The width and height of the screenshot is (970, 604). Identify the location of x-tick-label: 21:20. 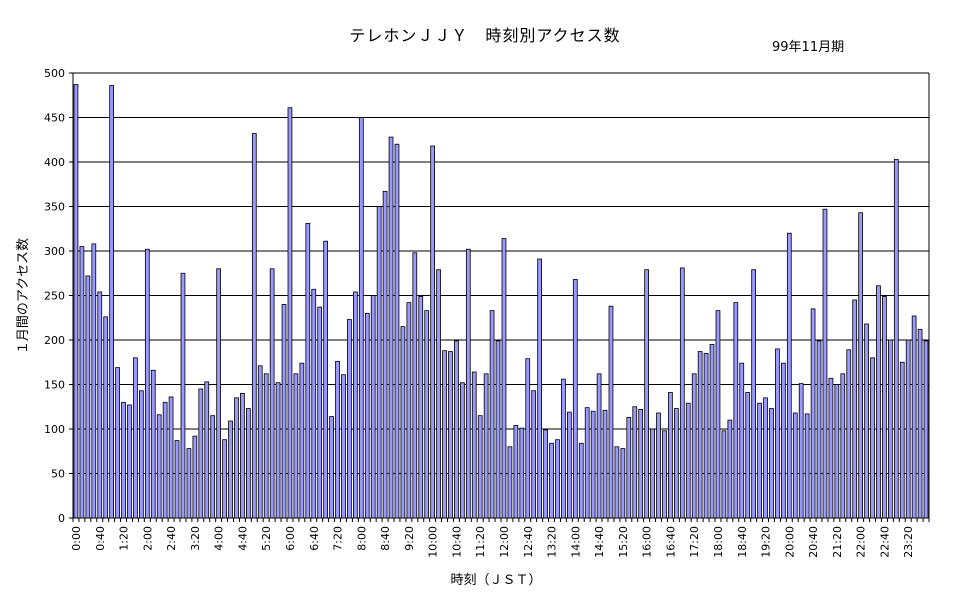
(837, 542).